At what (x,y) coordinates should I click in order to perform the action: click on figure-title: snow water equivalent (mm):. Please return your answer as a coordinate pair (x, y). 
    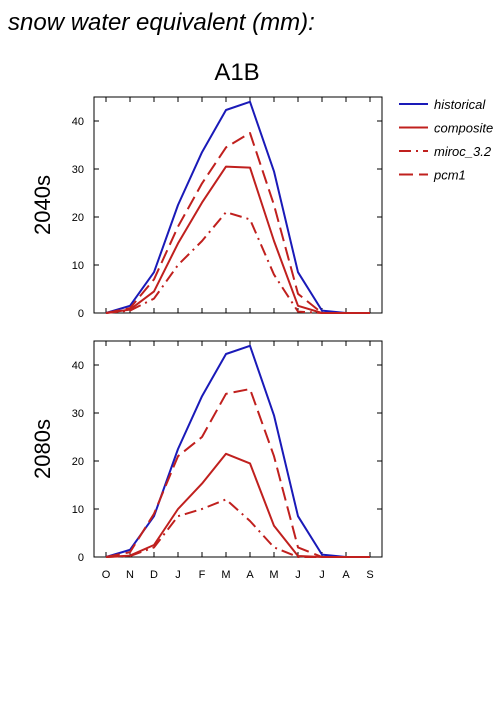
    Looking at the image, I should click on (161, 22).